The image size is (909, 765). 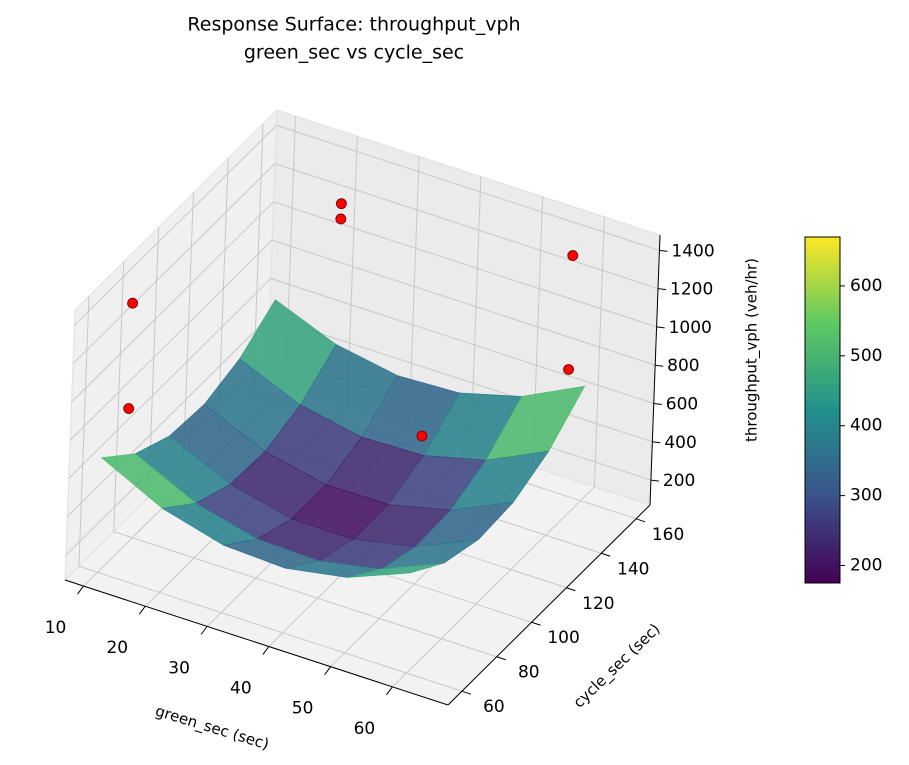 What do you see at coordinates (241, 689) in the screenshot?
I see `x-tick-label: 40` at bounding box center [241, 689].